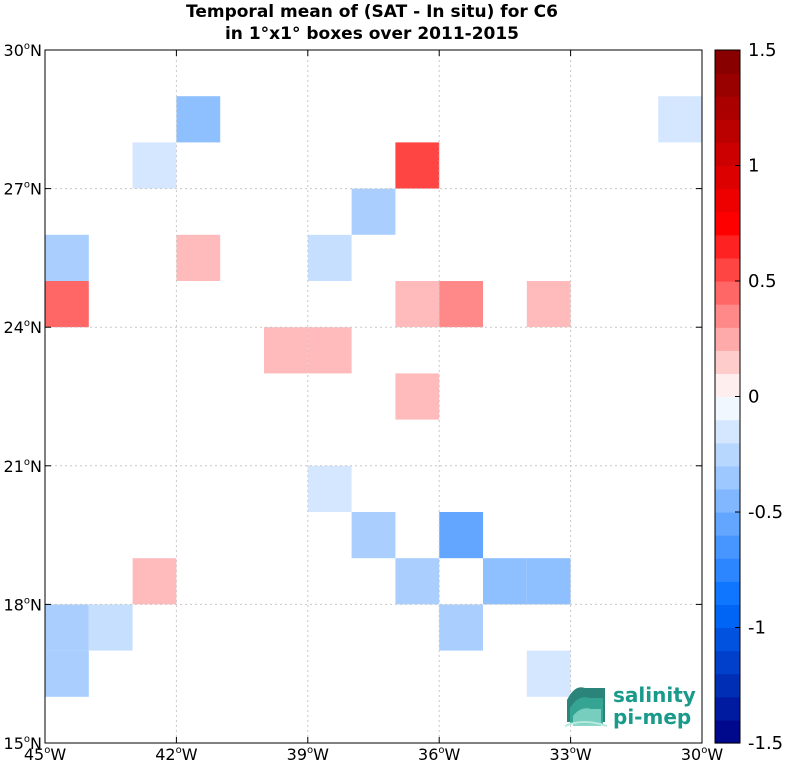  What do you see at coordinates (753, 166) in the screenshot?
I see `colorbar-tick-label: 1` at bounding box center [753, 166].